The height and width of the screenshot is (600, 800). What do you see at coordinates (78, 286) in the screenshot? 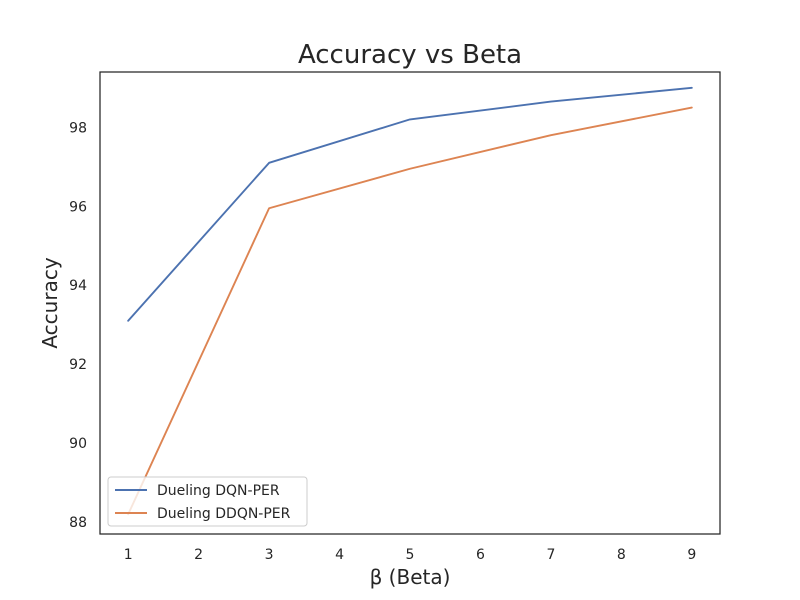
I see `y-tick-label: 94` at bounding box center [78, 286].